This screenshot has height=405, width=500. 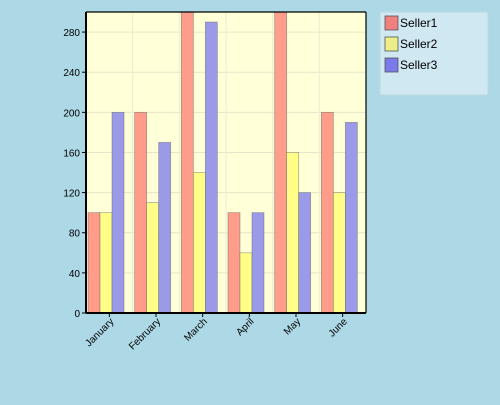 I want to click on bar-seller1-january, so click(x=94, y=263).